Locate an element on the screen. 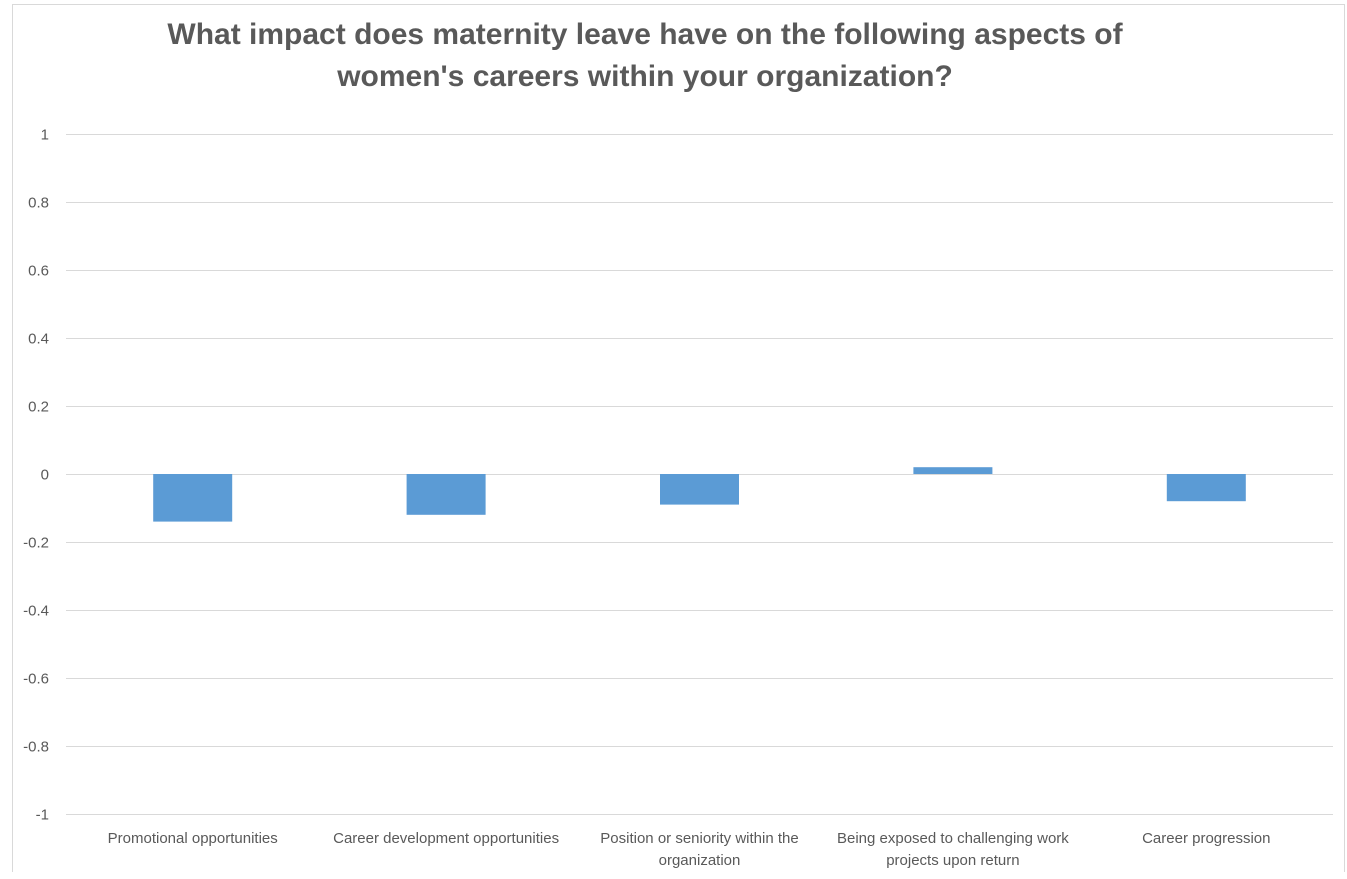  y-tick-label: 0 is located at coordinates (45, 475).